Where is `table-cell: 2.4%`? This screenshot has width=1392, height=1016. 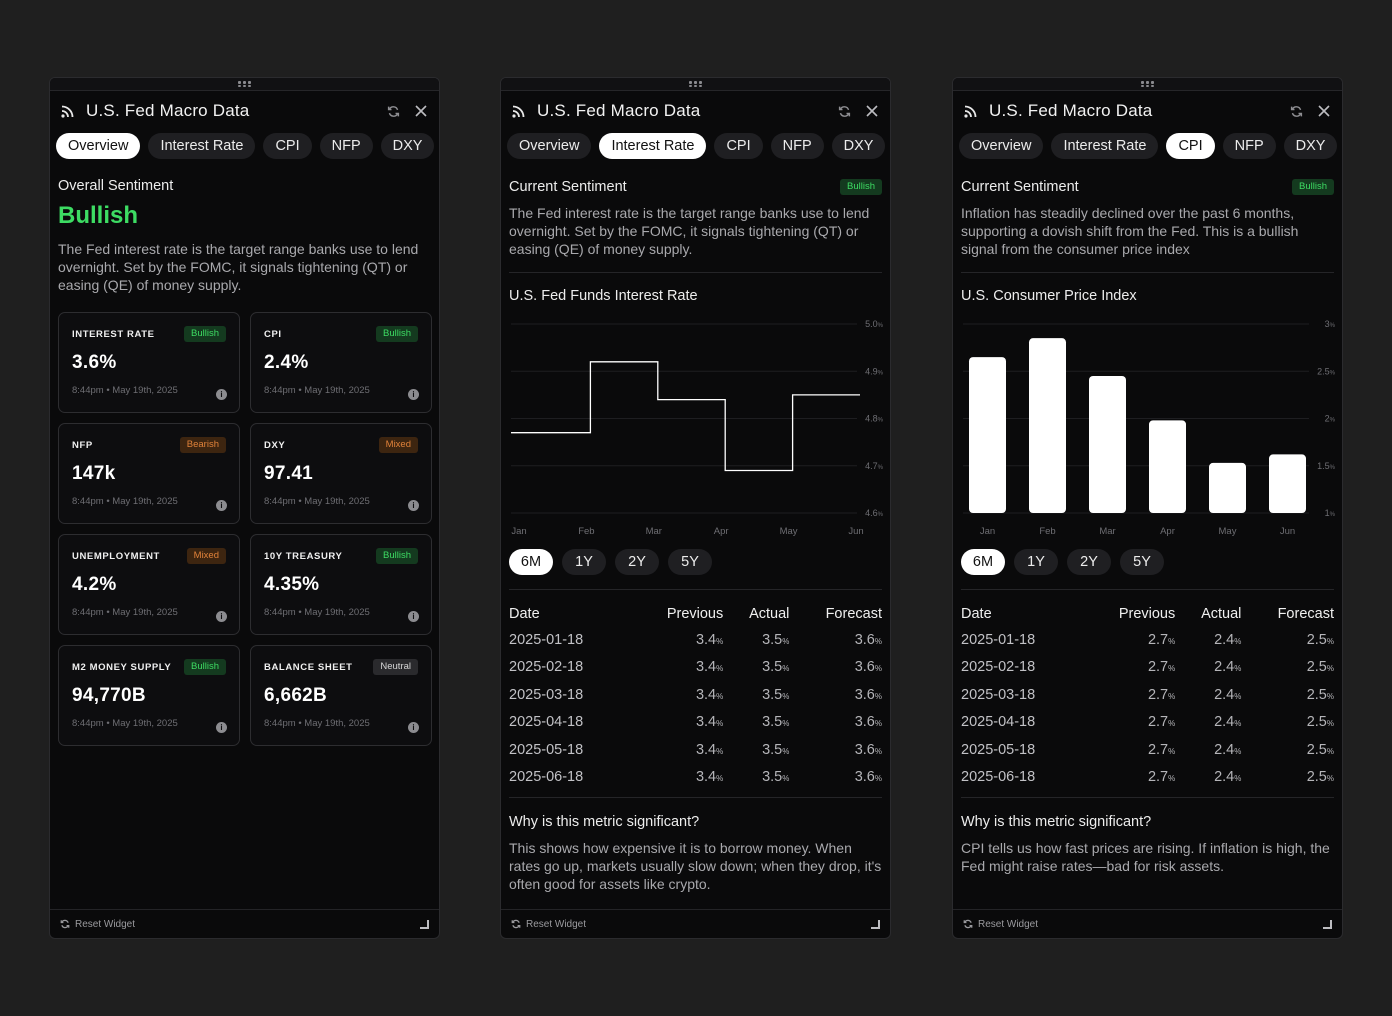
table-cell: 2.4% is located at coordinates (1228, 639).